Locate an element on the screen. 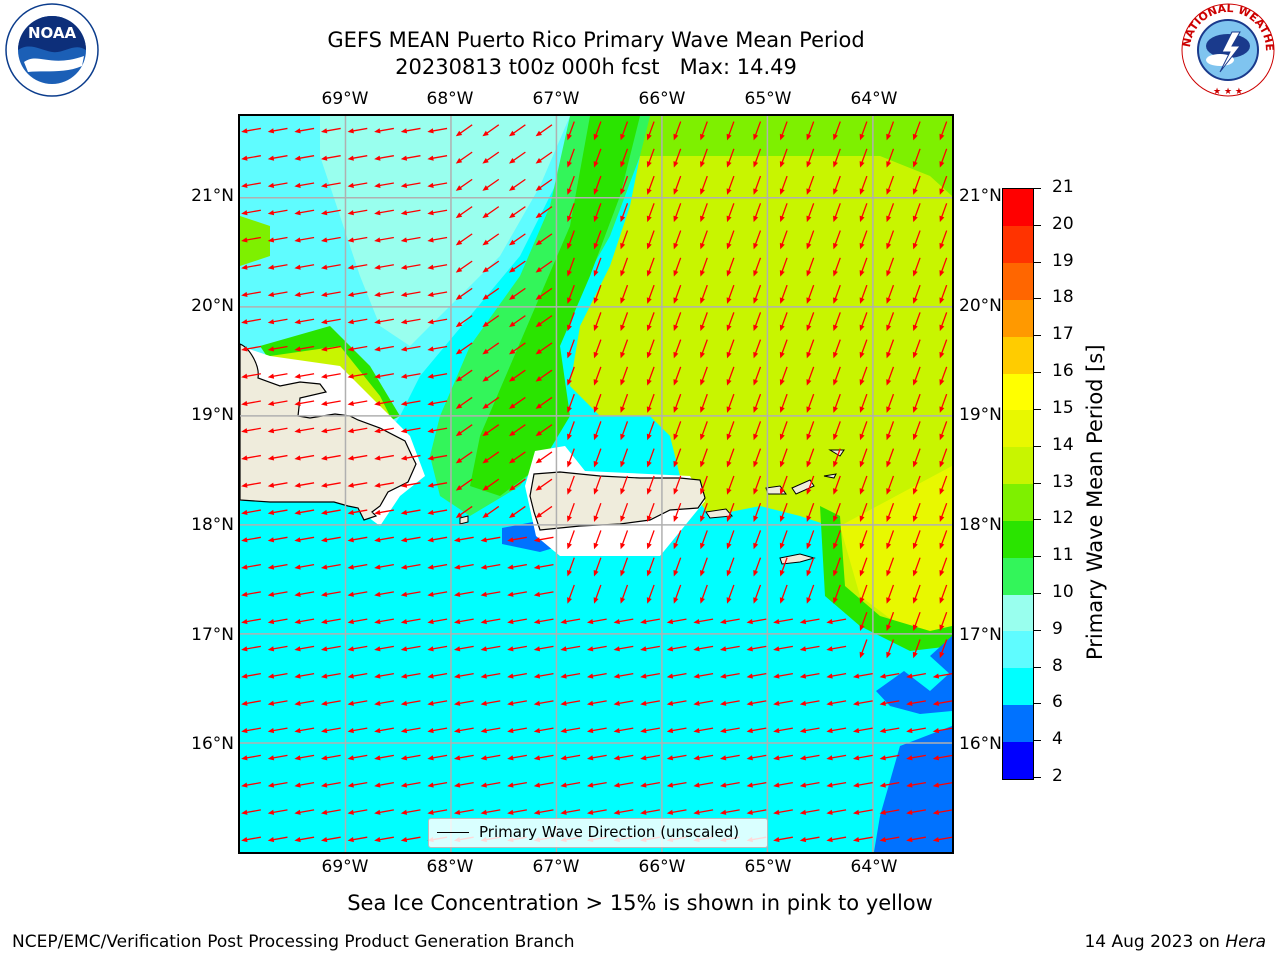 Image resolution: width=1280 pixels, height=960 pixels. colorbar-tick-label: 8 is located at coordinates (1057, 665).